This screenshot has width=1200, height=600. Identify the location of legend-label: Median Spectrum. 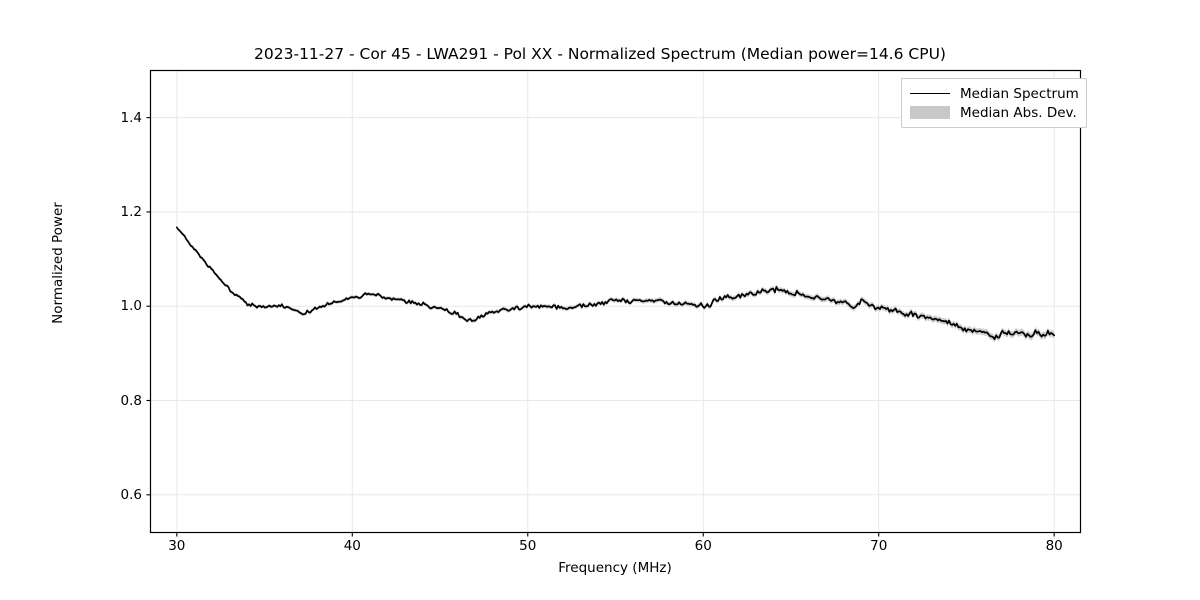
(1019, 93).